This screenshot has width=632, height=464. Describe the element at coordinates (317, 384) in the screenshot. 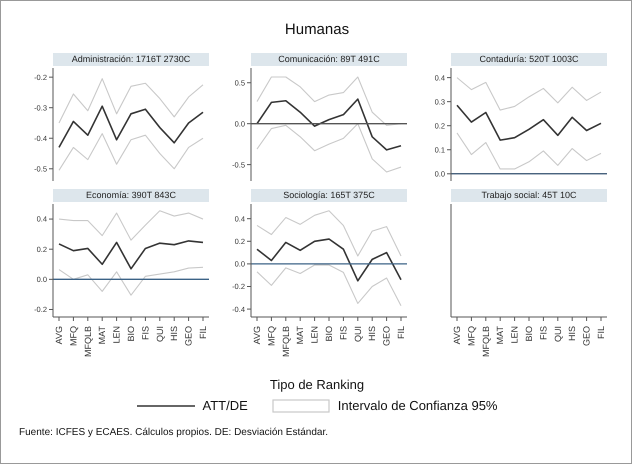

I see `x-axis-title: Tipo de Ranking` at that location.